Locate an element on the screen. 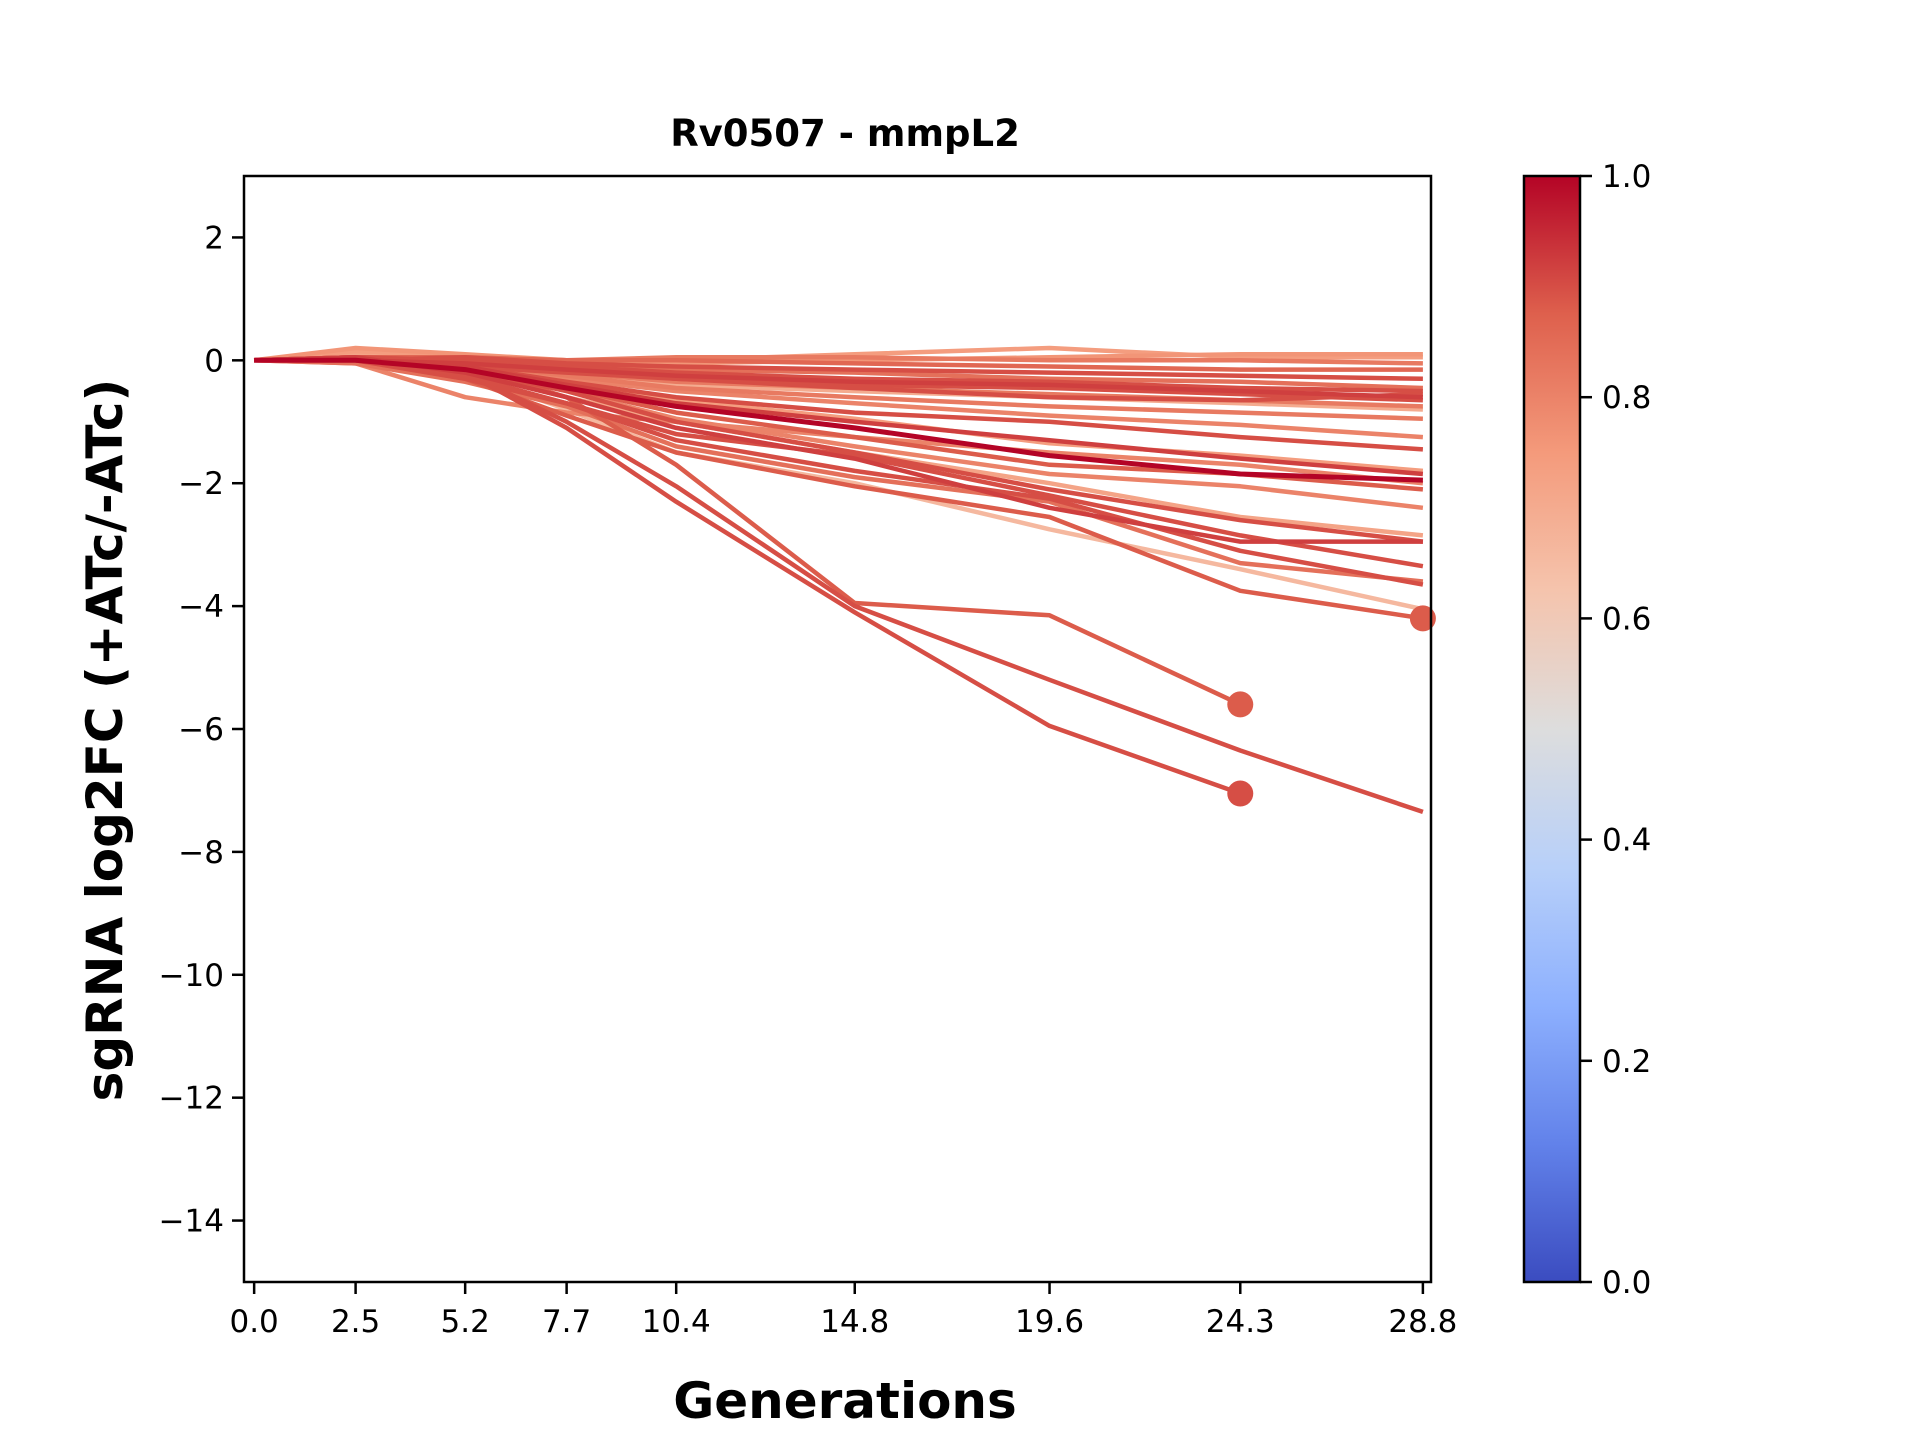  colorbar-tick-label: 0.2 is located at coordinates (1626, 1062).